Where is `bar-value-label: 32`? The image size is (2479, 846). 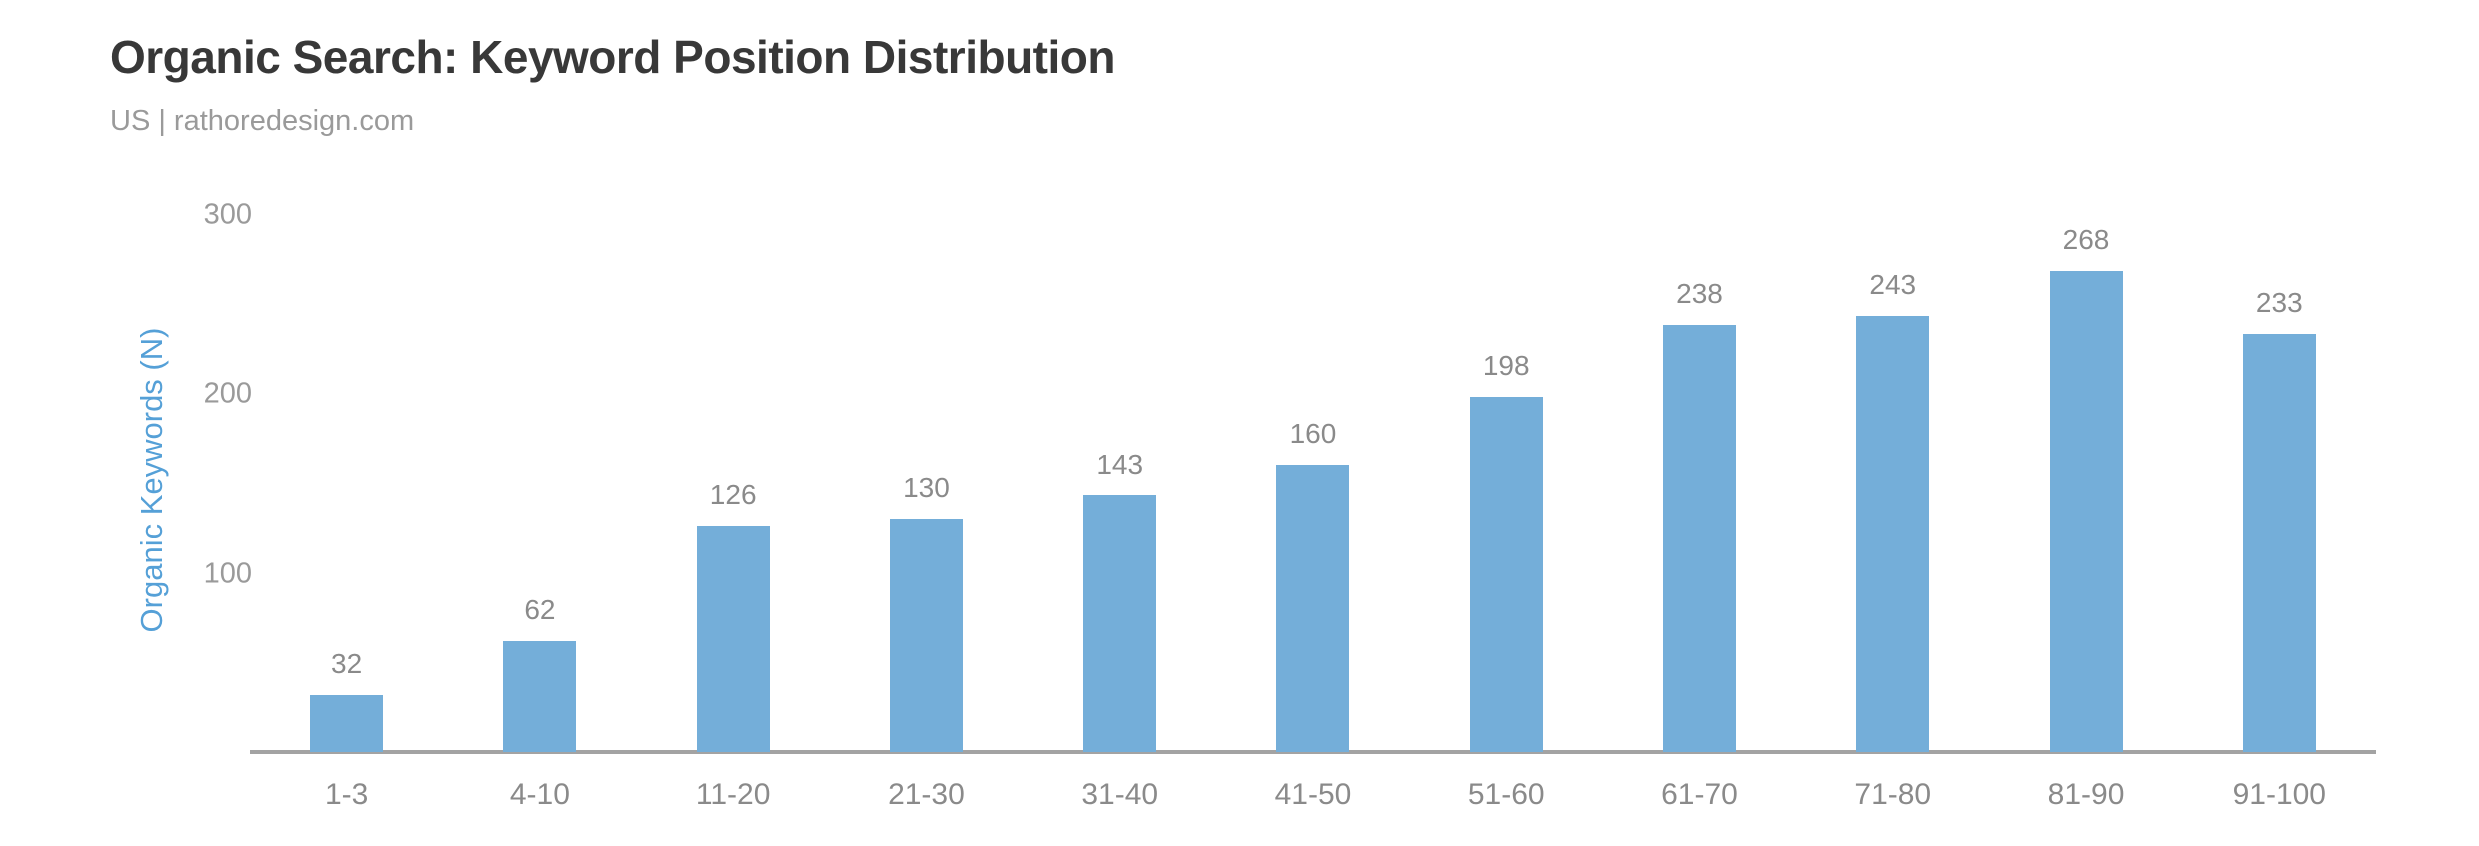
bar-value-label: 32 is located at coordinates (347, 663).